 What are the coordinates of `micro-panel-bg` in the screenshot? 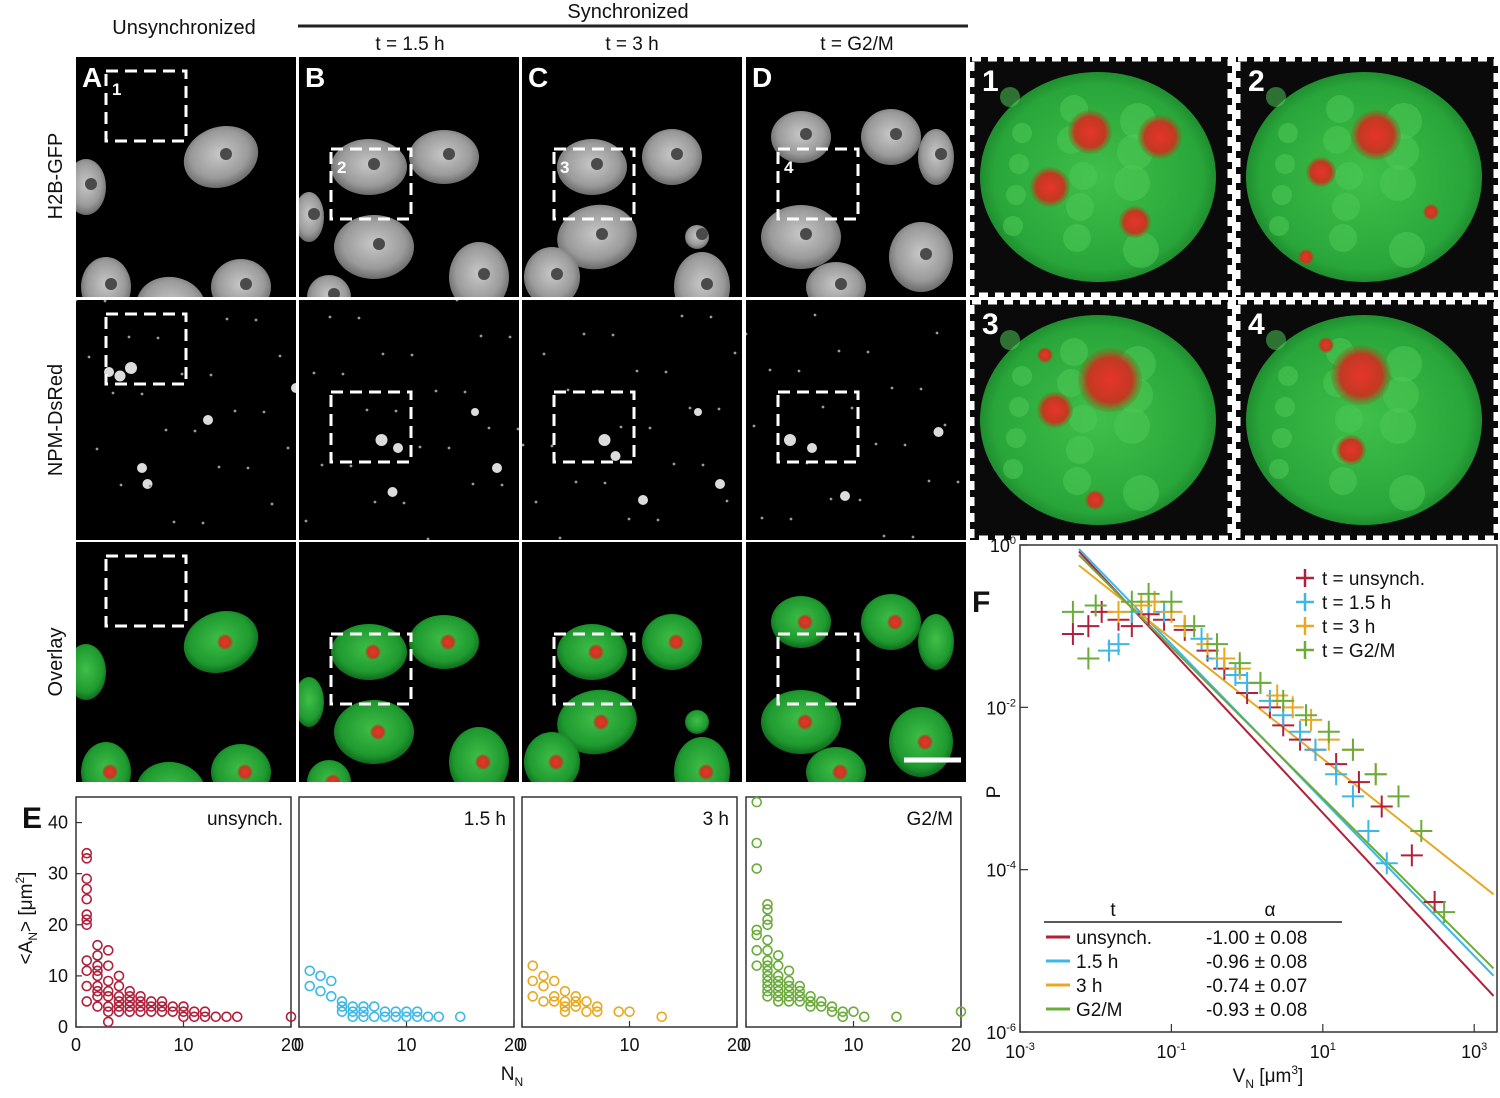 It's located at (632, 420).